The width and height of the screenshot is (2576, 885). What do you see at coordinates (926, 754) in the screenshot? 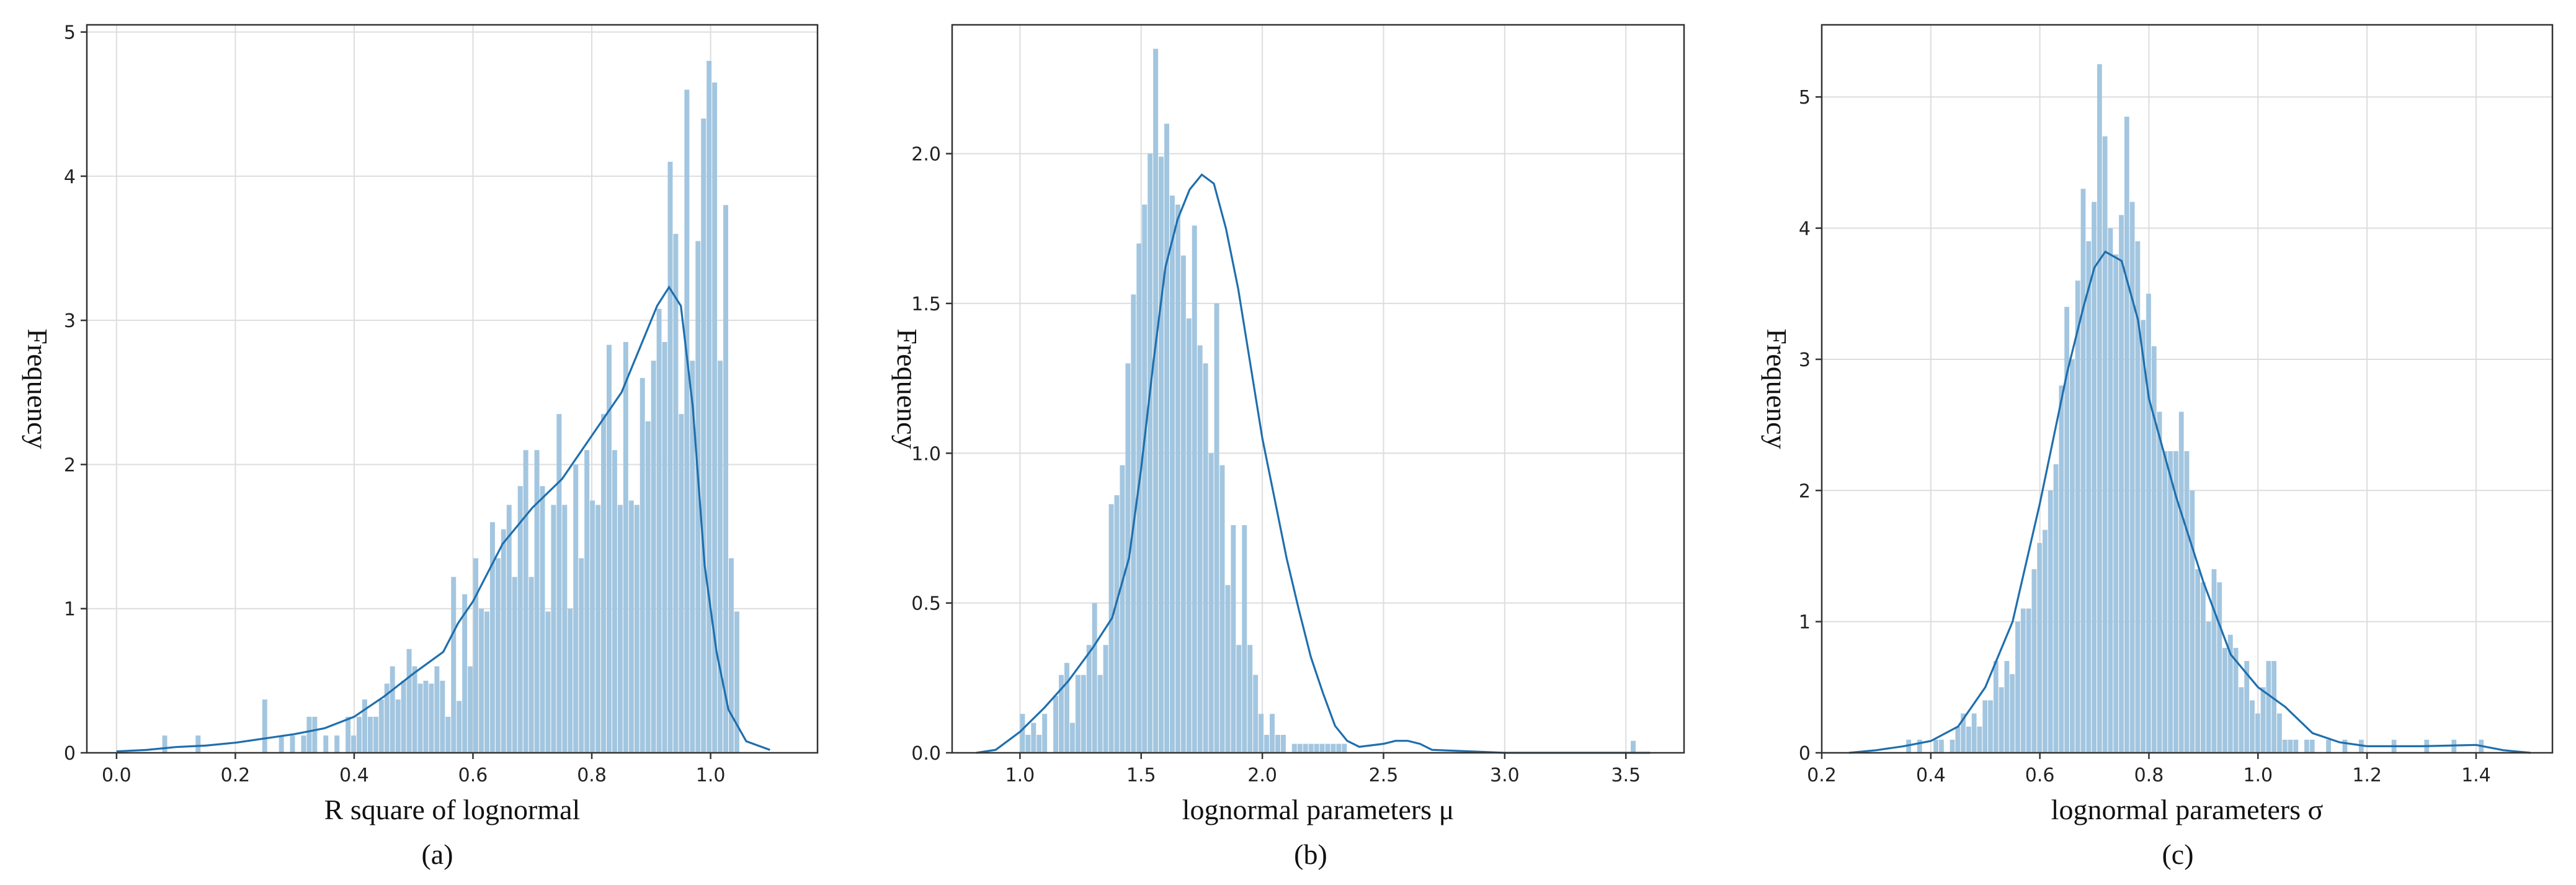
I see `panel-b-ytick-label-0: 0.0` at bounding box center [926, 754].